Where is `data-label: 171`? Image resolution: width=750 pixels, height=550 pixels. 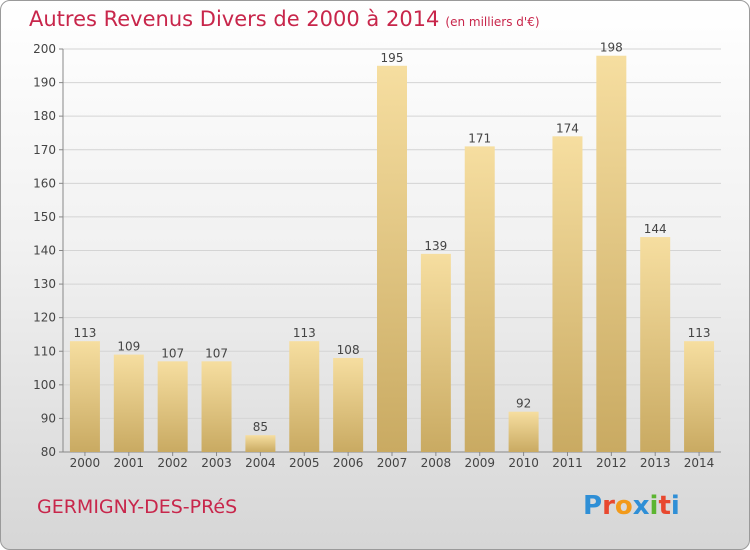 data-label: 171 is located at coordinates (479, 138).